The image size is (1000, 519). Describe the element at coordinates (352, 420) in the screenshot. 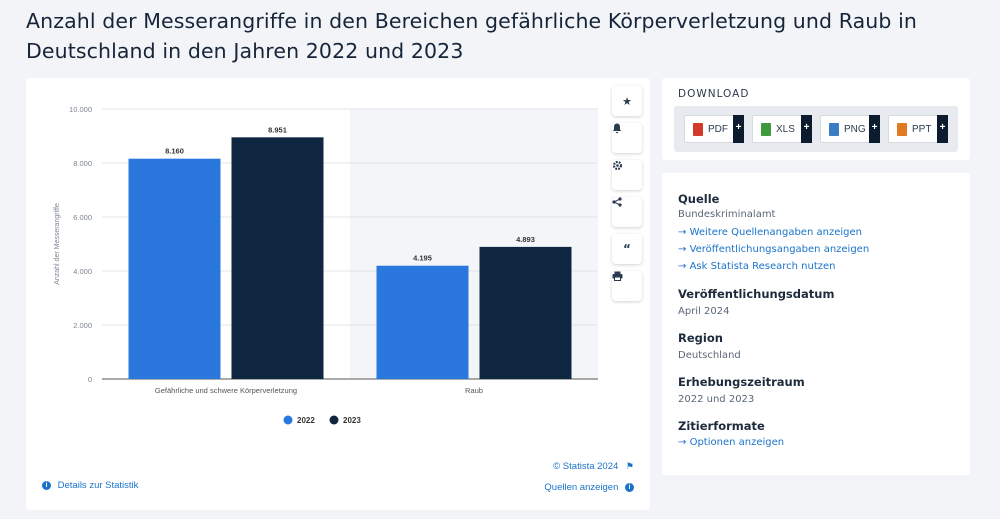

I see `legend-label: 2023` at that location.